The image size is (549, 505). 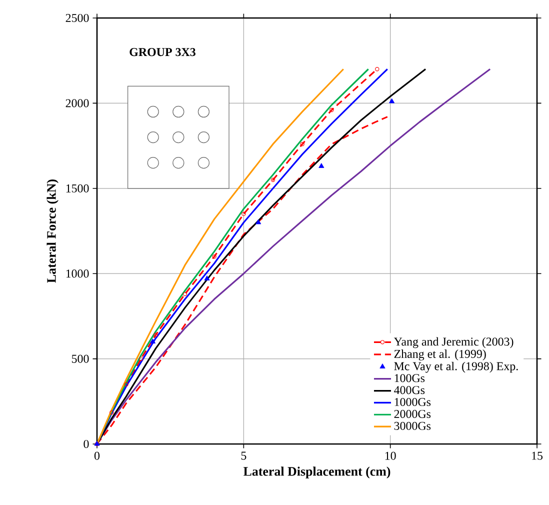 I want to click on x-tick-label: 0, so click(x=97, y=456).